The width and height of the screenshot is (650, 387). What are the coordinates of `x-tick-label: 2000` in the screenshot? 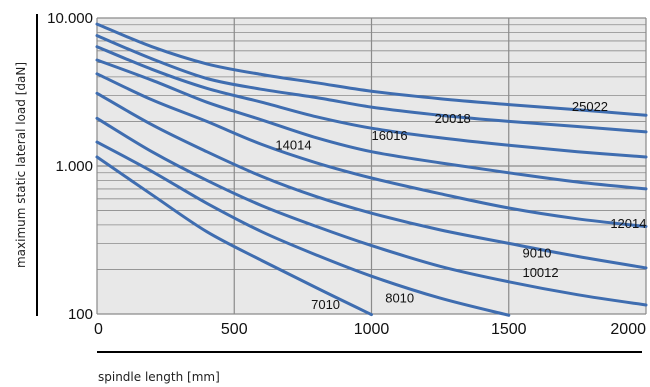 It's located at (628, 329).